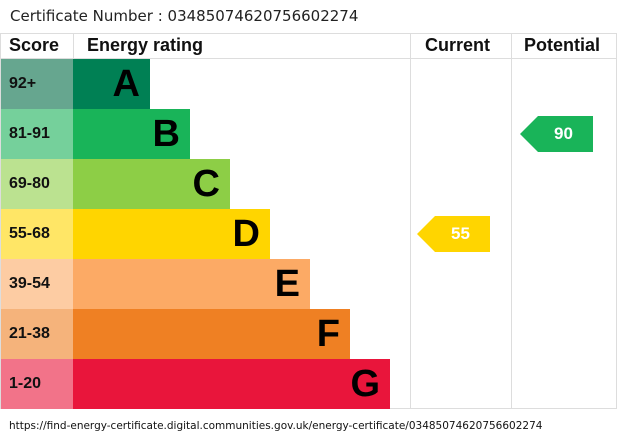 Image resolution: width=620 pixels, height=440 pixels. Describe the element at coordinates (231, 384) in the screenshot. I see `rating-bar-G: G` at that location.